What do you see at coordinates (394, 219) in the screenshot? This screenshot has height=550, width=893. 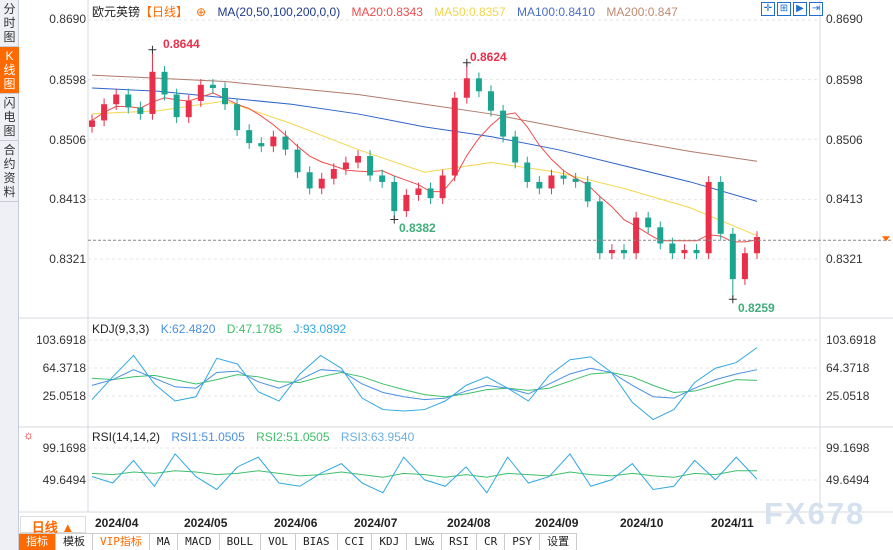 I see `extreme-marker` at bounding box center [394, 219].